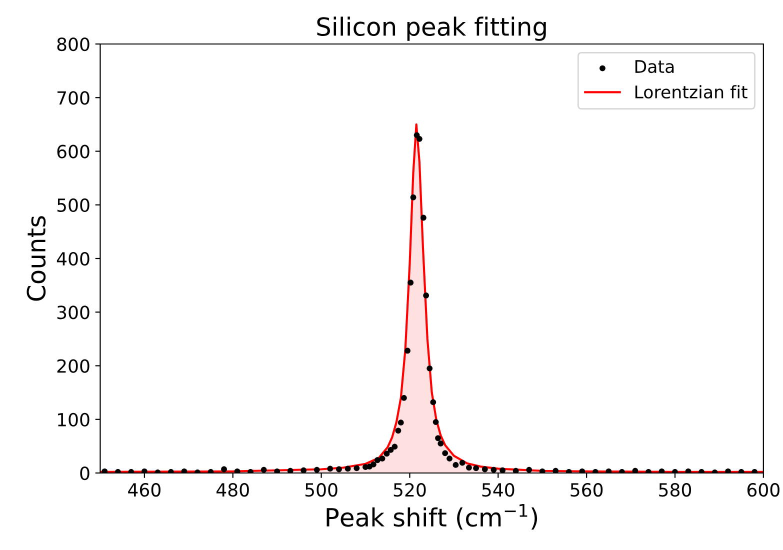 This screenshot has height=550, width=783. What do you see at coordinates (691, 92) in the screenshot?
I see `legend-label: Lorentzian fit` at bounding box center [691, 92].